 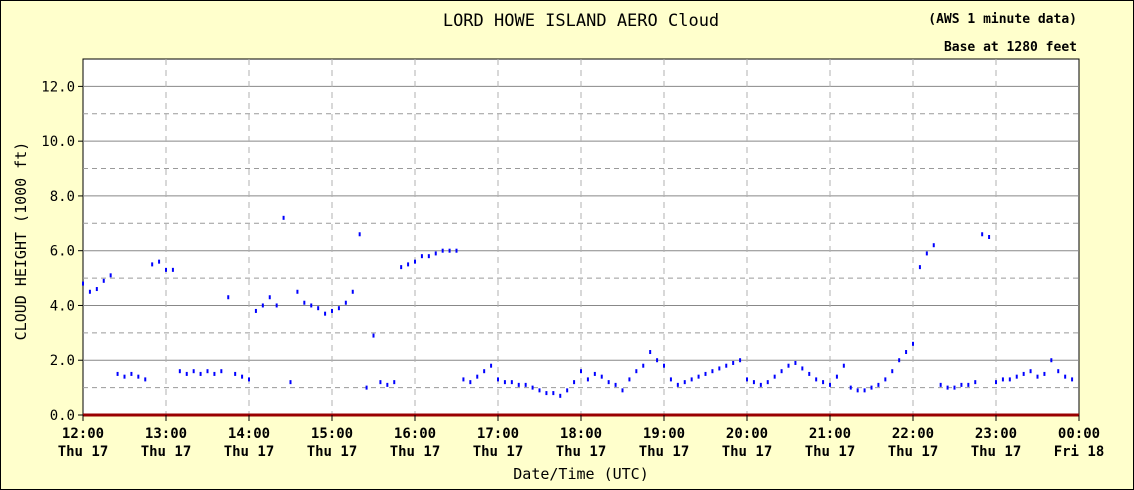 I want to click on y-tick-label: 10.0, so click(x=58, y=142).